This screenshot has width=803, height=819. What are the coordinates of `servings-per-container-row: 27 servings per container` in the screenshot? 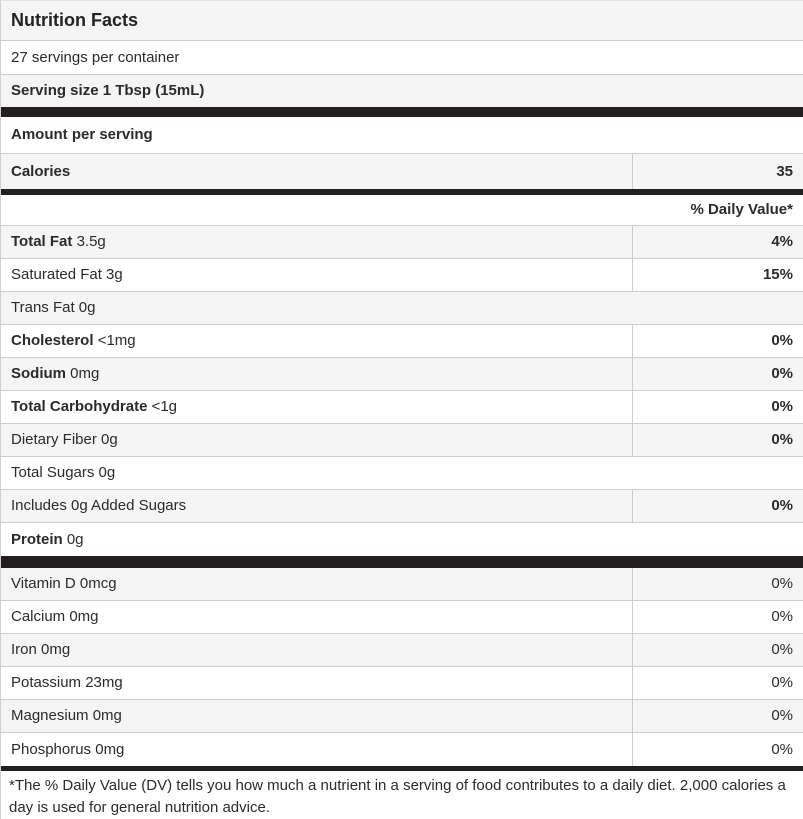 It's located at (402, 58).